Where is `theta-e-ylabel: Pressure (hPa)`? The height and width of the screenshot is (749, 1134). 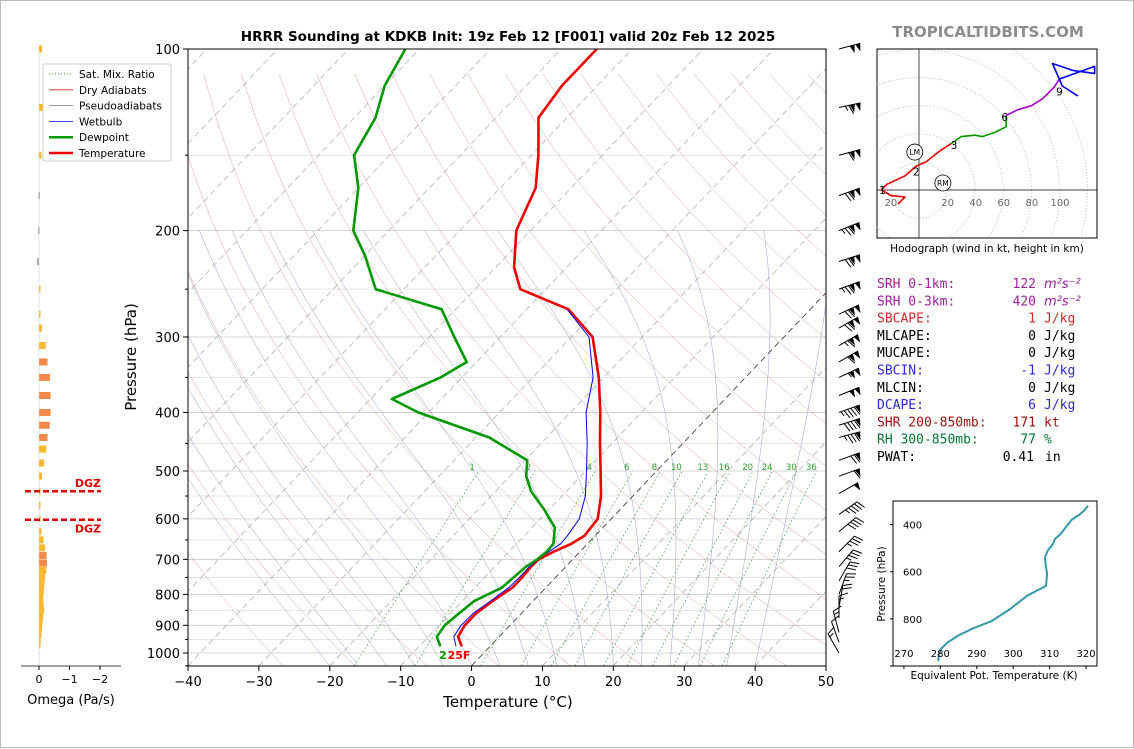 theta-e-ylabel: Pressure (hPa) is located at coordinates (882, 583).